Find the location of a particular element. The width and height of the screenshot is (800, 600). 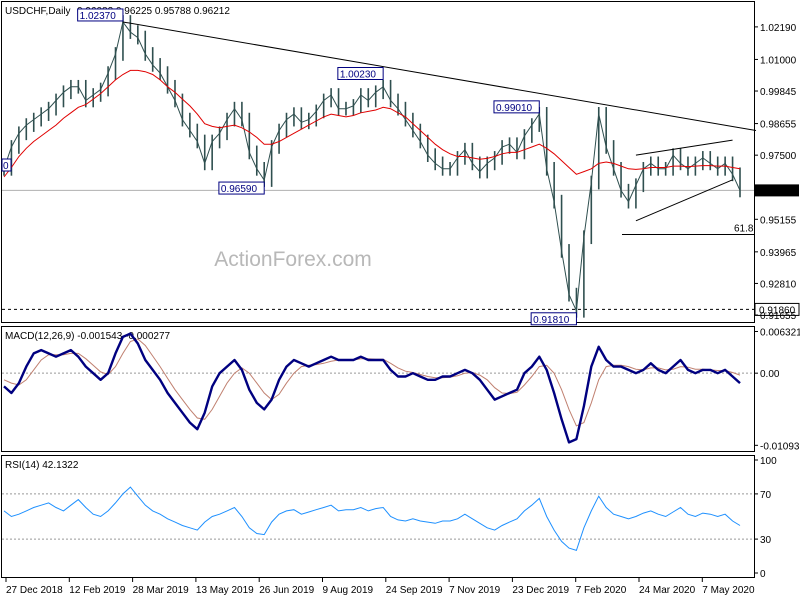

x-tick-label: 12 Feb 2019 is located at coordinates (97, 590).